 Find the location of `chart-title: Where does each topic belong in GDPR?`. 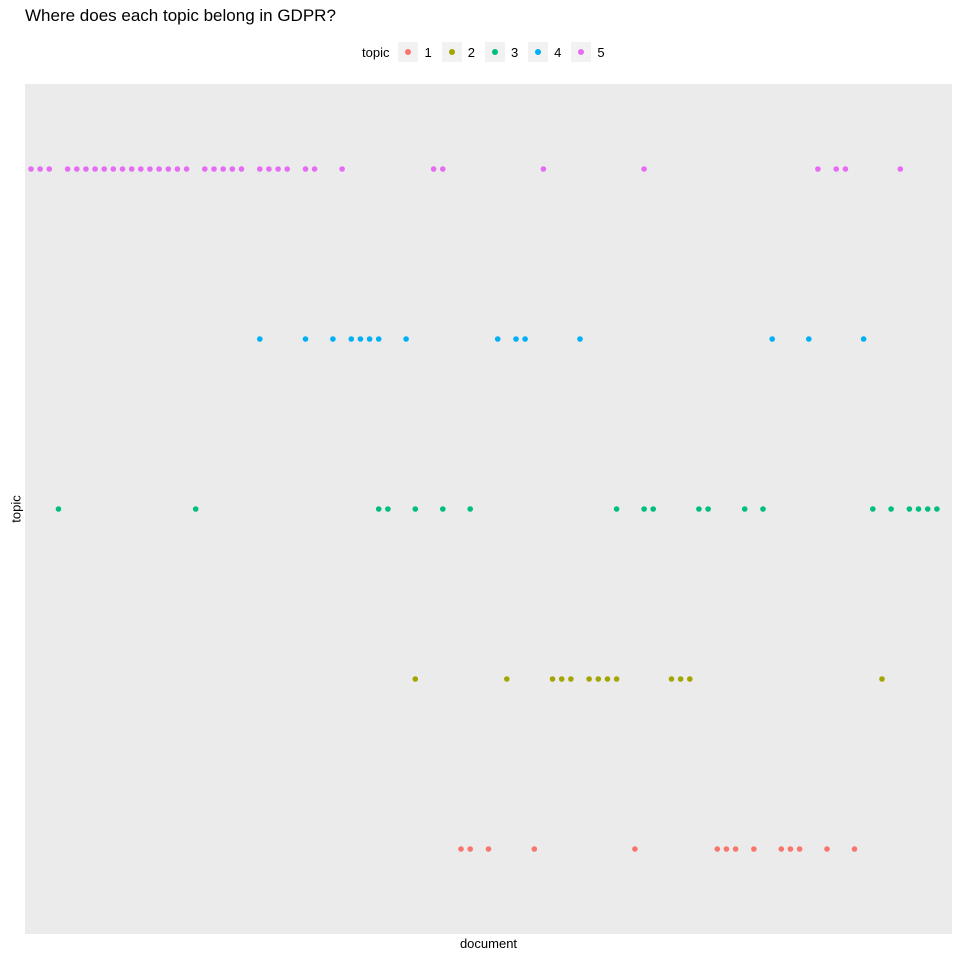

chart-title: Where does each topic belong in GDPR? is located at coordinates (180, 15).